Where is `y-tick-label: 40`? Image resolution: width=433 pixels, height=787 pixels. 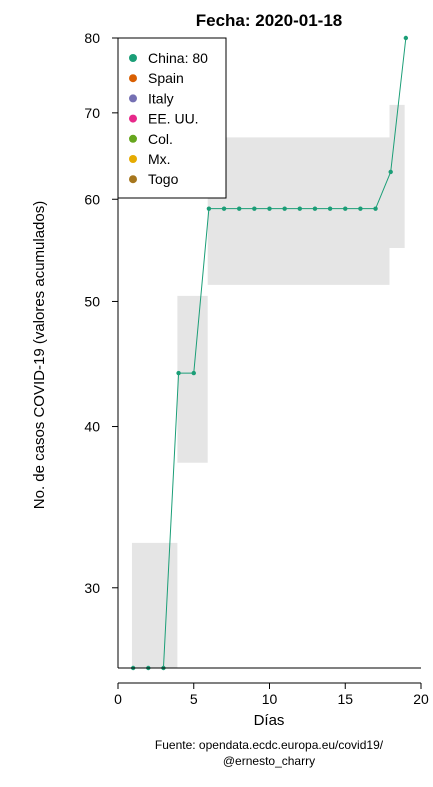
y-tick-label: 40 is located at coordinates (92, 427).